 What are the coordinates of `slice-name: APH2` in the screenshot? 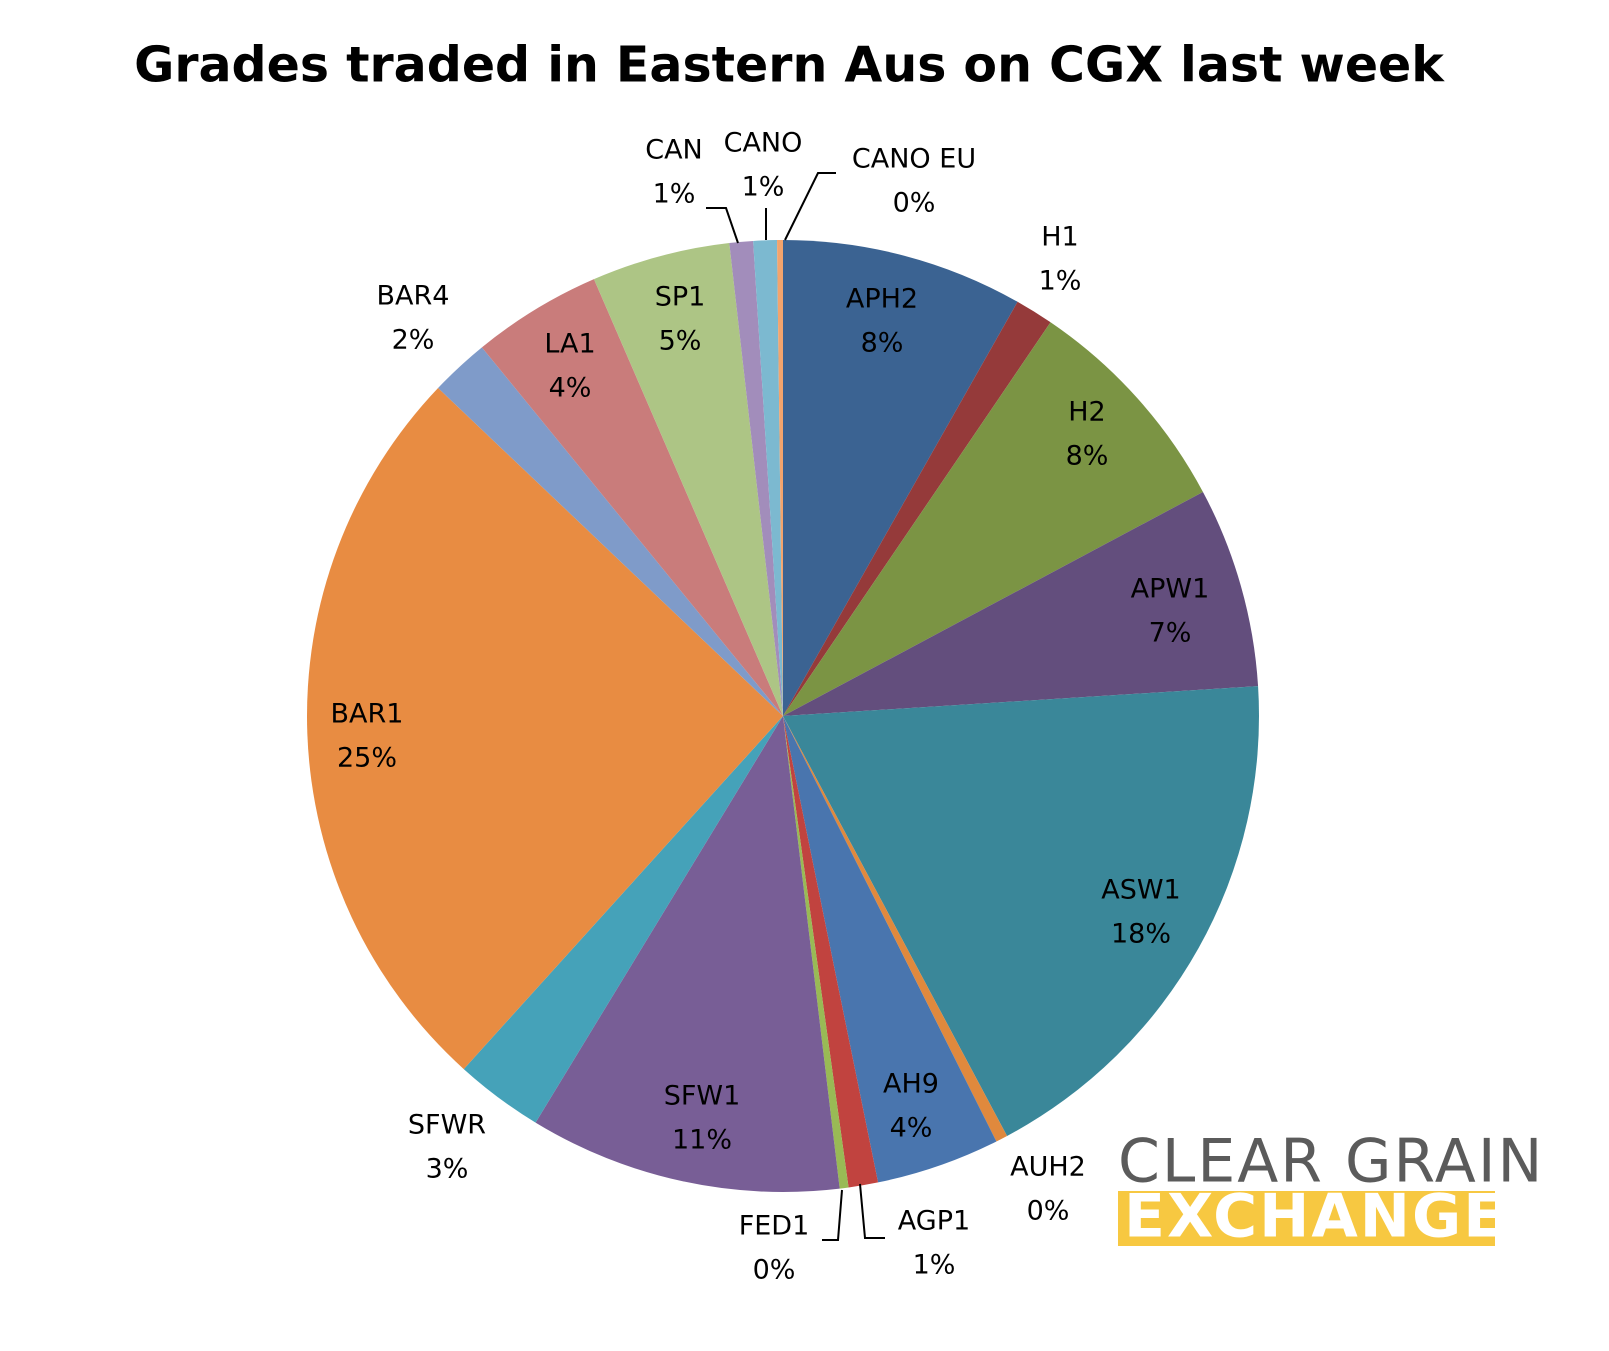 It's located at (882, 299).